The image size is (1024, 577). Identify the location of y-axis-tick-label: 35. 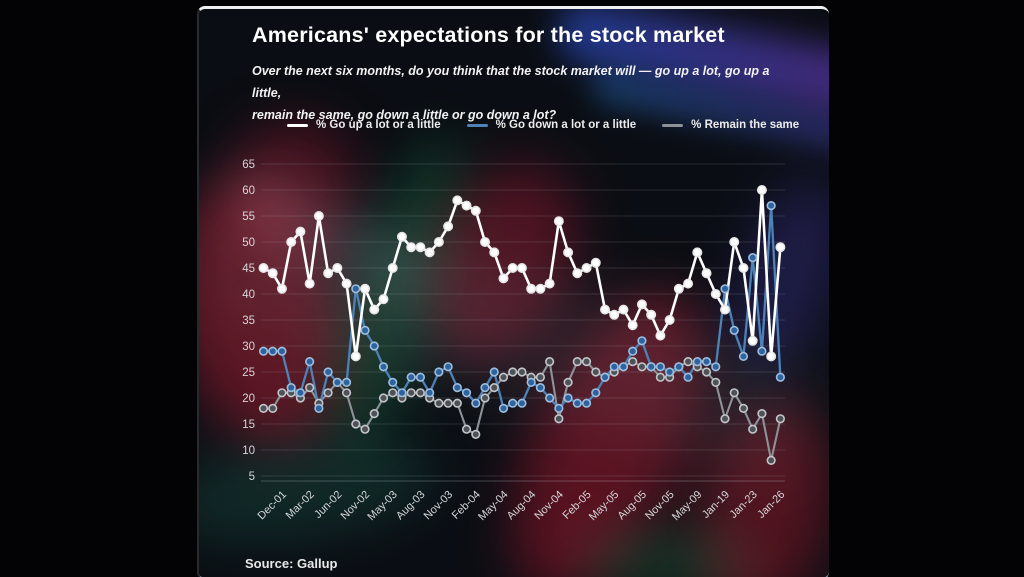
(248, 321).